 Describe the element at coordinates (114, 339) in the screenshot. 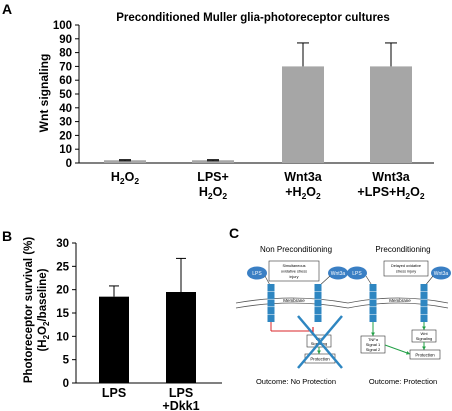

I see `chart-b-bar` at that location.